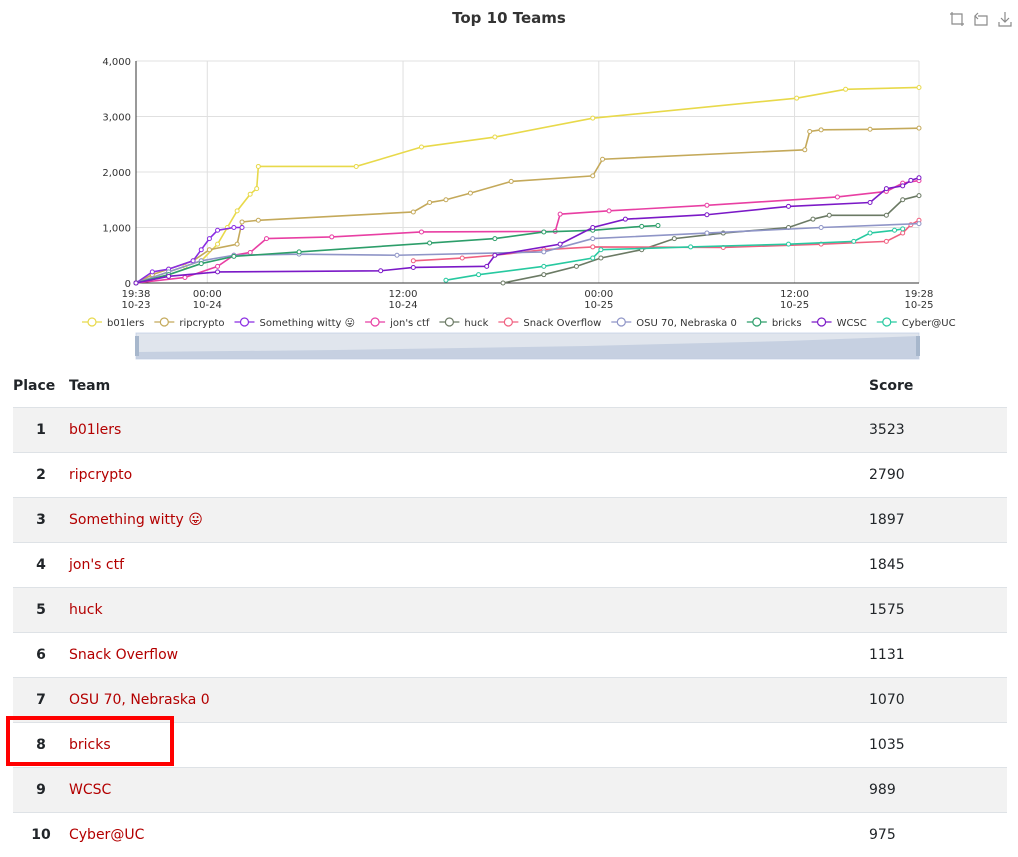  What do you see at coordinates (562, 323) in the screenshot?
I see `legend-label: Snack Overflow` at bounding box center [562, 323].